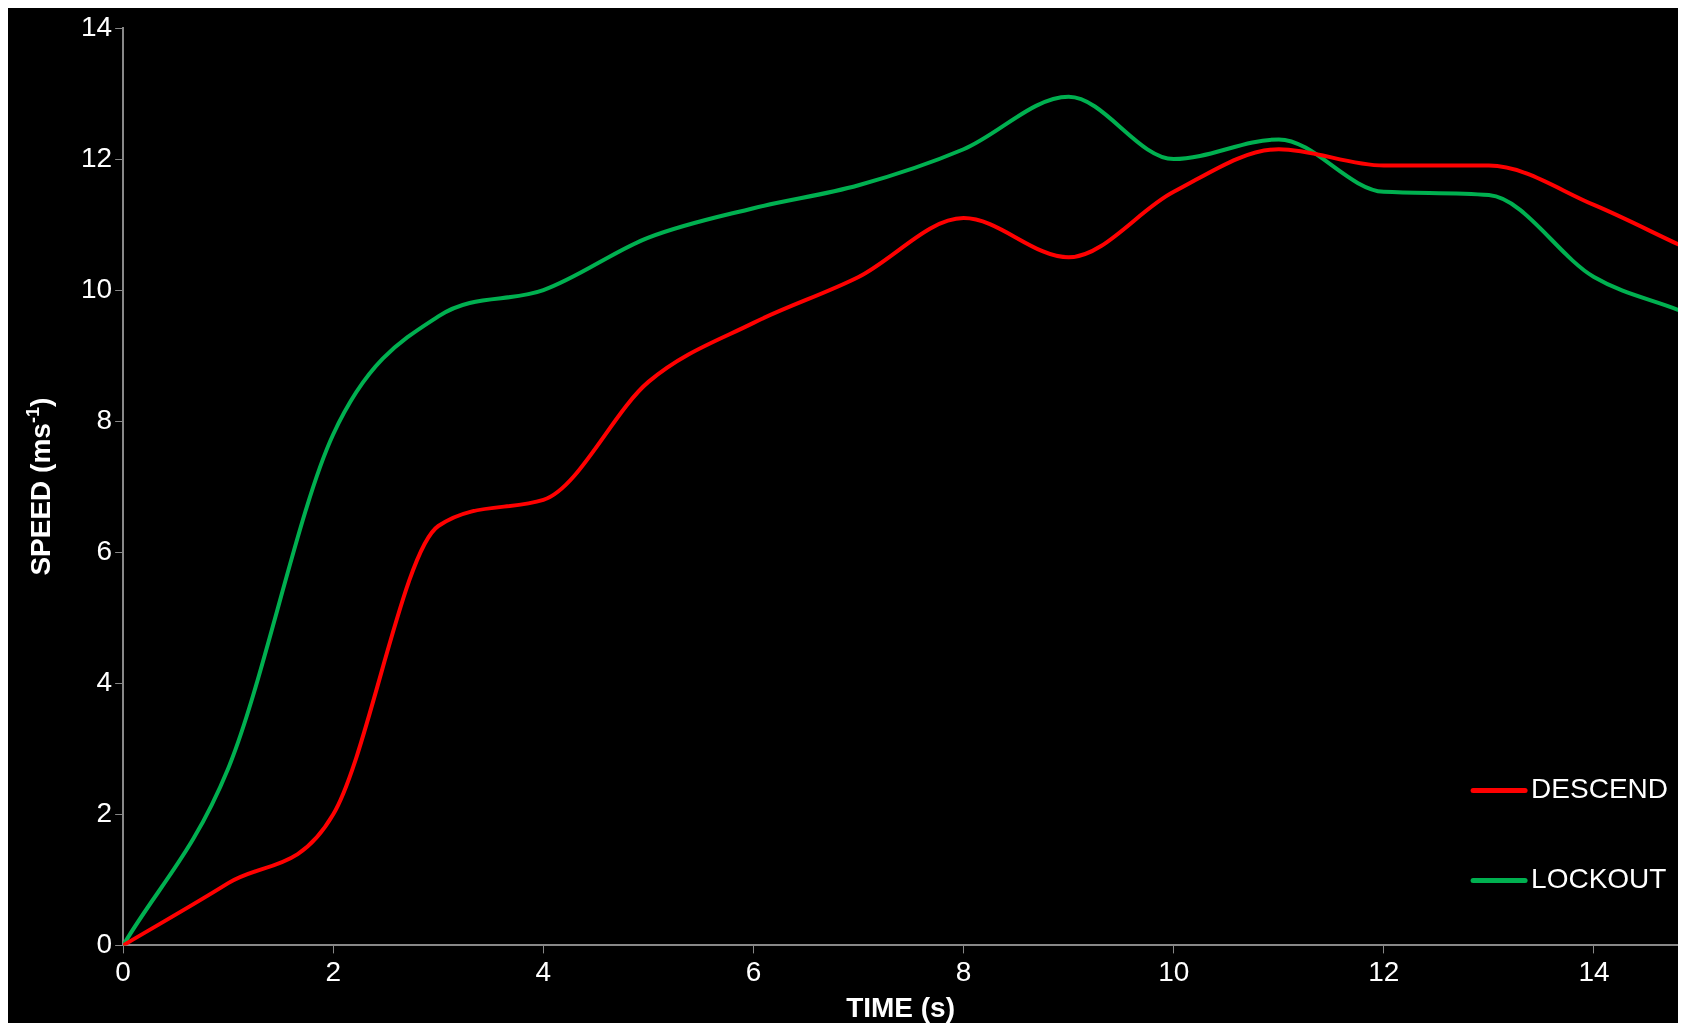 This screenshot has width=1686, height=1035. What do you see at coordinates (1384, 971) in the screenshot?
I see `x-tick-label: 12` at bounding box center [1384, 971].